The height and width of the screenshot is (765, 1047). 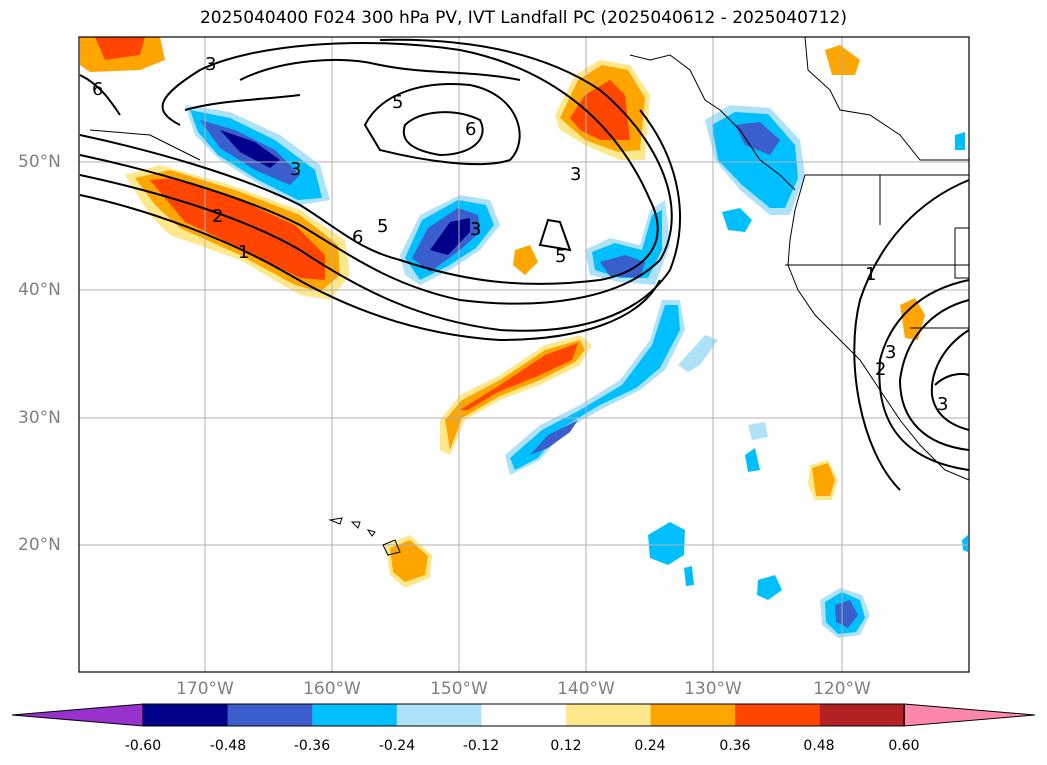 I want to click on lon-label-140w: 140°W, so click(x=586, y=689).